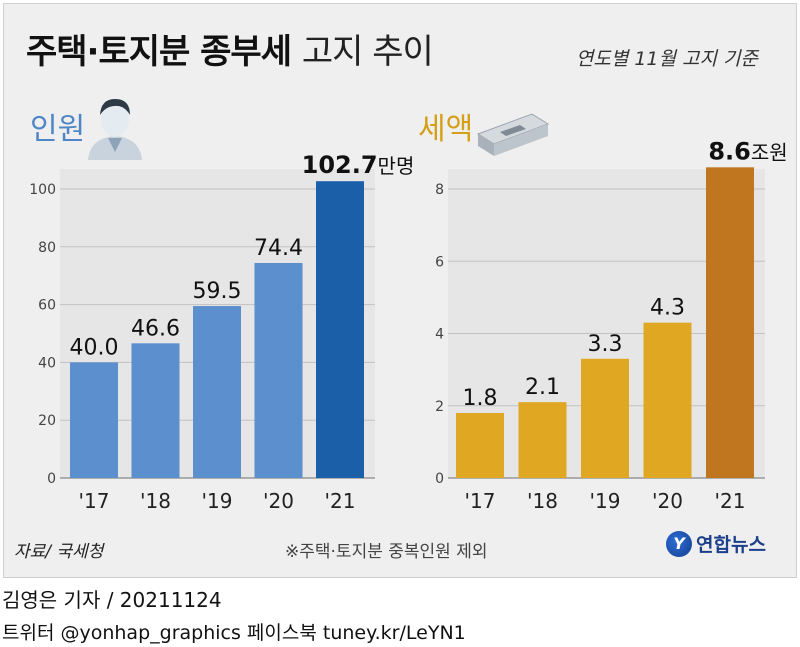 Image resolution: width=800 pixels, height=647 pixels. What do you see at coordinates (159, 52) in the screenshot?
I see `title-bold: 주택·토지분 종부세` at bounding box center [159, 52].